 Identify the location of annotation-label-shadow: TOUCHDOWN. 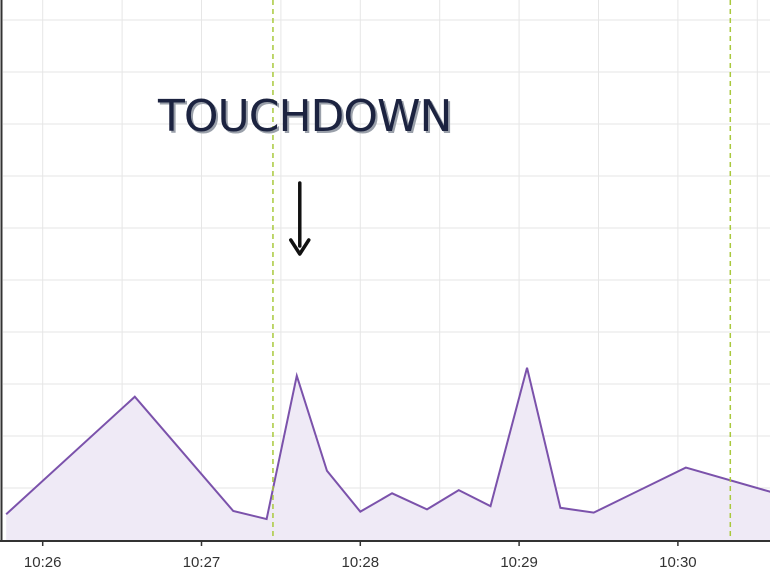
(306, 118).